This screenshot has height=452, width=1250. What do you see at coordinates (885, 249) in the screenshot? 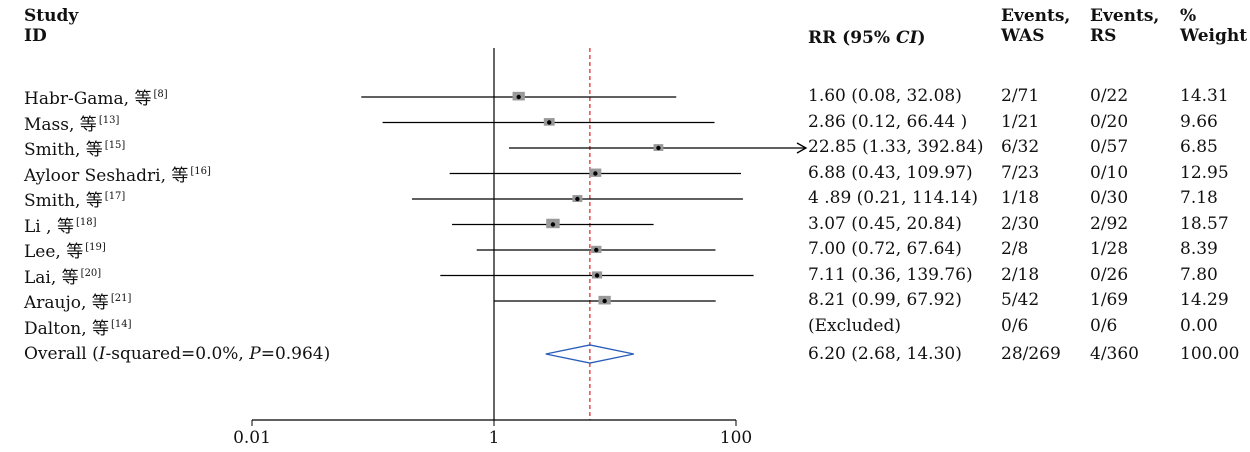
I see `study-ci-text: 7.00 (0.72, 67.64)` at bounding box center [885, 249].